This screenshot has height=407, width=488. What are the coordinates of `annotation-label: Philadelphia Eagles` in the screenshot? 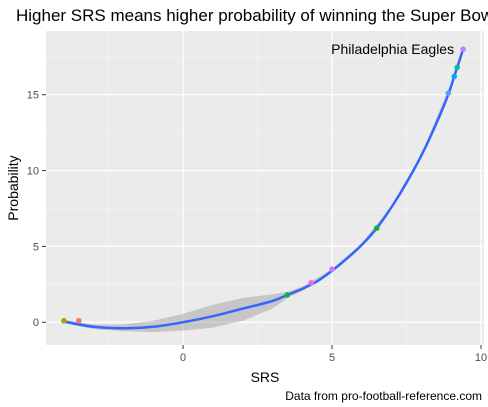 It's located at (392, 49).